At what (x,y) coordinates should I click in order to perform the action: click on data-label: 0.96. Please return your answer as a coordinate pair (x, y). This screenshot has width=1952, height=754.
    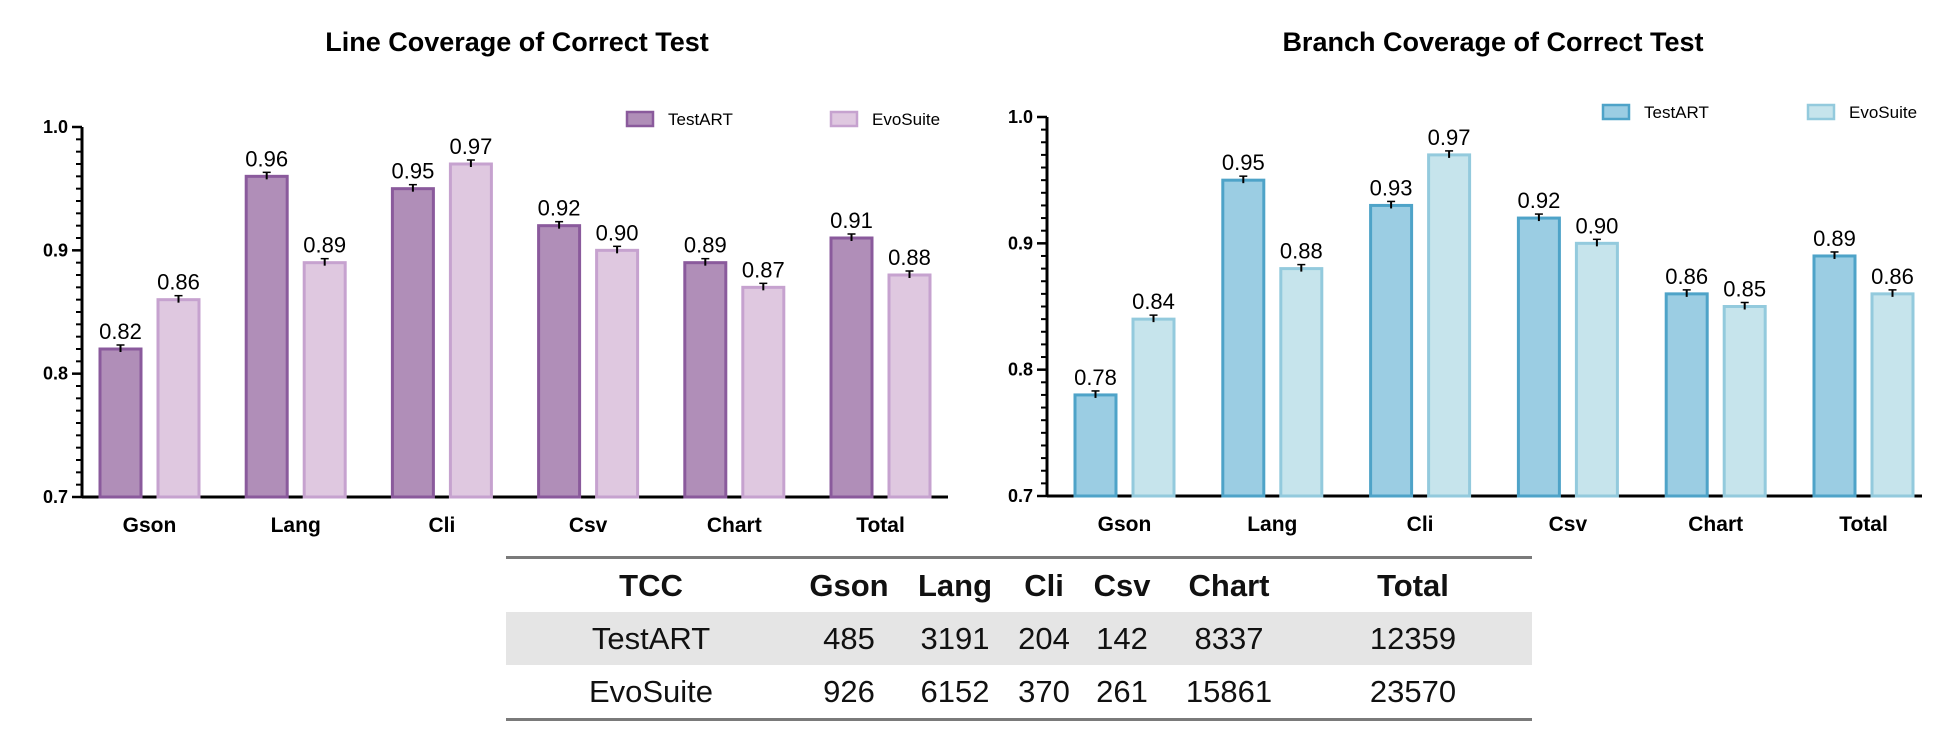
    Looking at the image, I should click on (266, 158).